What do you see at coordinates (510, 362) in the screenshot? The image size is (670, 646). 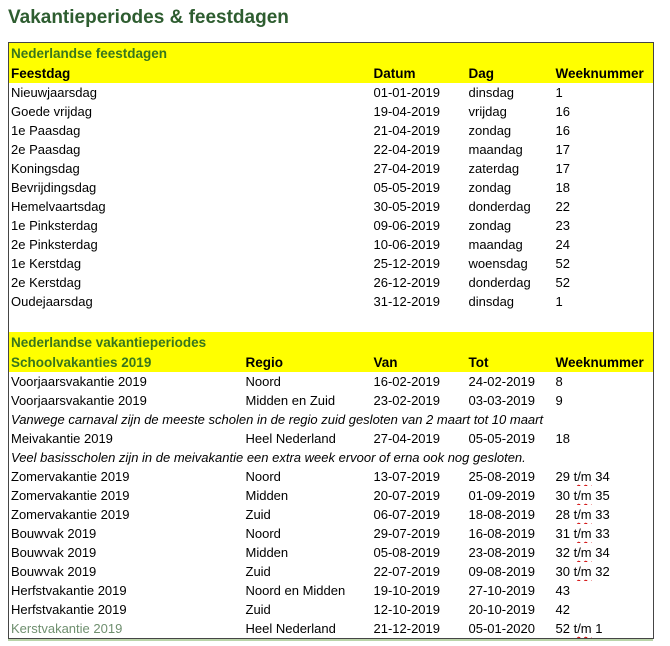 I see `column-header-tot: Tot` at bounding box center [510, 362].